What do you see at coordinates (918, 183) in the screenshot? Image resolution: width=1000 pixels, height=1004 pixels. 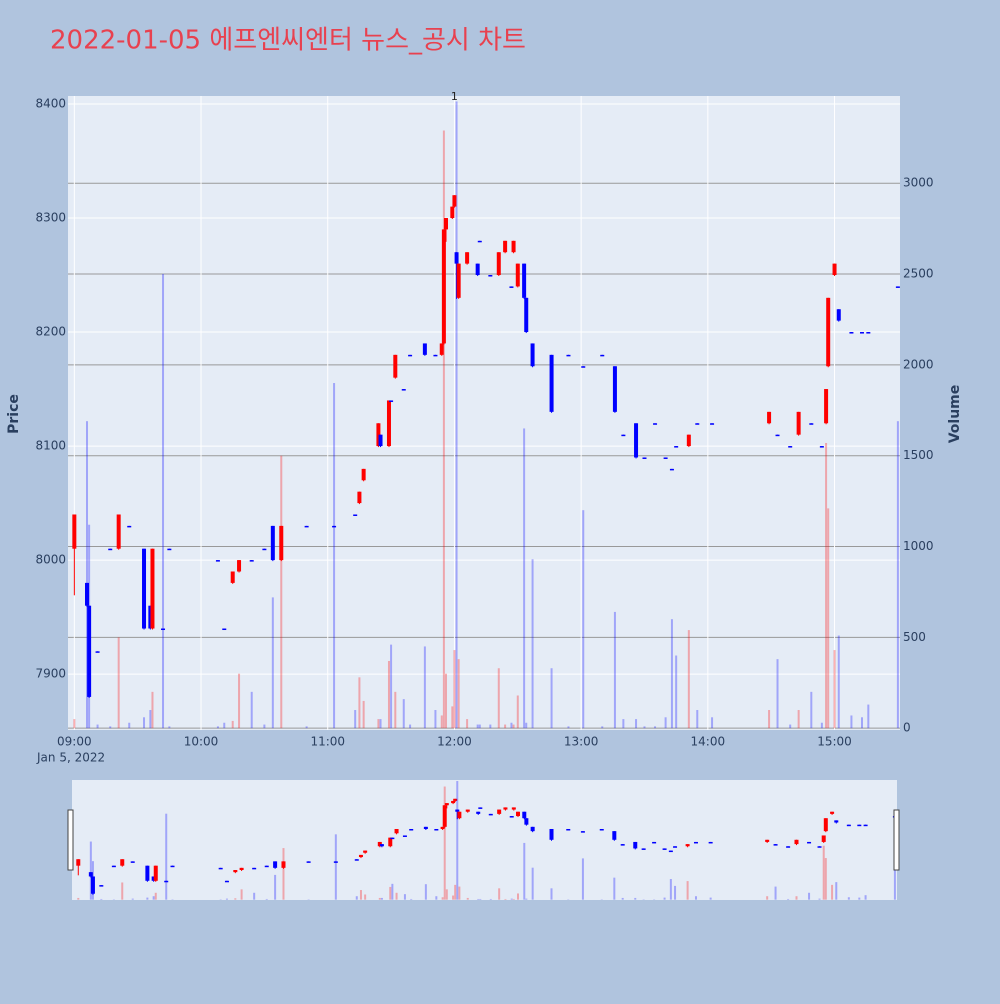 I see `y2-tick-label: 3000` at bounding box center [918, 183].